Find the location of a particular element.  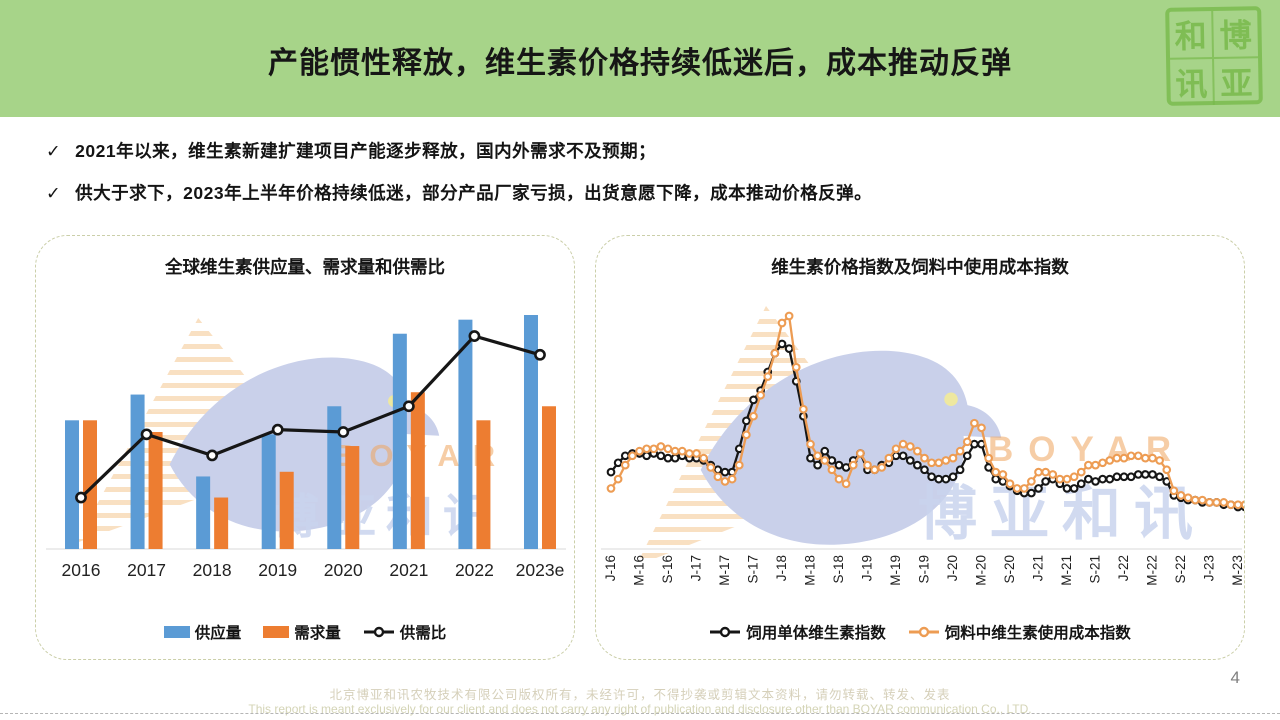

supply-bar-2018 is located at coordinates (203, 512).